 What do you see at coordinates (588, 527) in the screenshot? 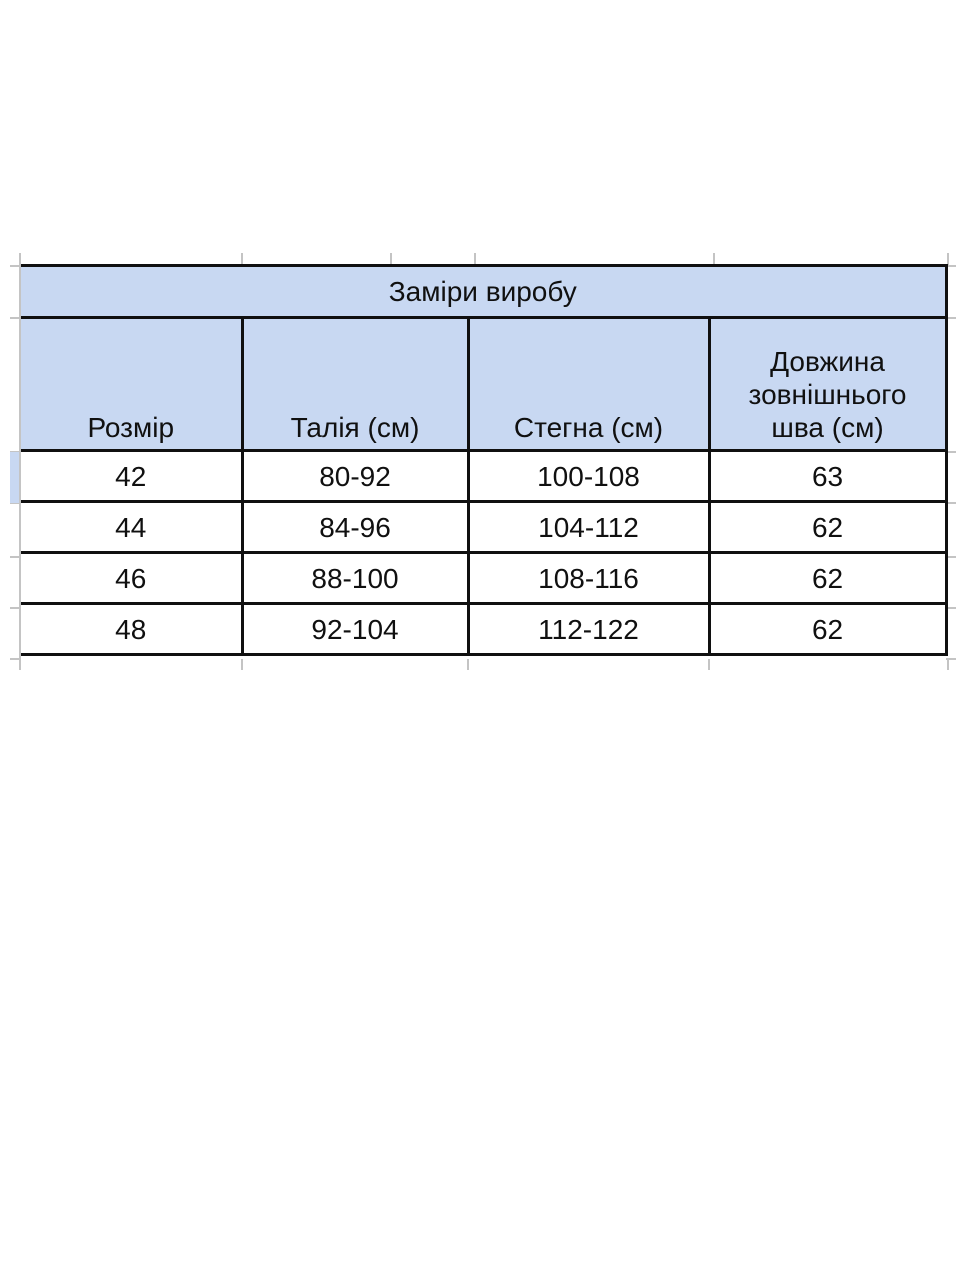
I see `table-cell-hips: 104-112` at bounding box center [588, 527].